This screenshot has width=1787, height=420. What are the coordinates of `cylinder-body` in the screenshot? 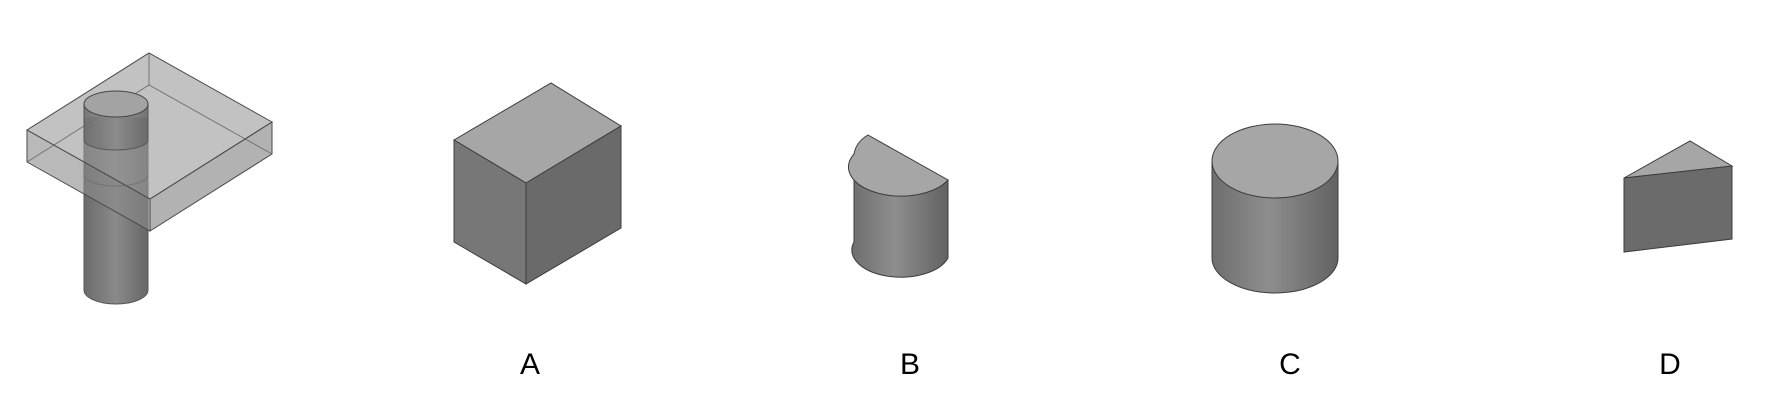 It's located at (1275, 227).